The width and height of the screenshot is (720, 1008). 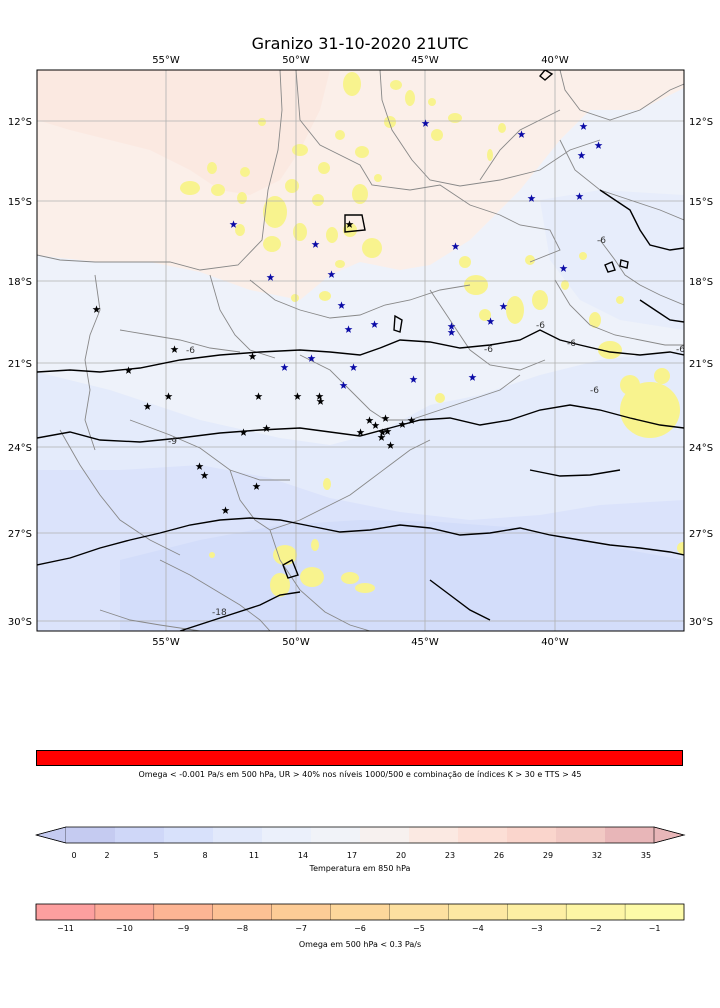 I want to click on temperature-colorbar-label: Temperatura em 850 hPa, so click(x=360, y=868).